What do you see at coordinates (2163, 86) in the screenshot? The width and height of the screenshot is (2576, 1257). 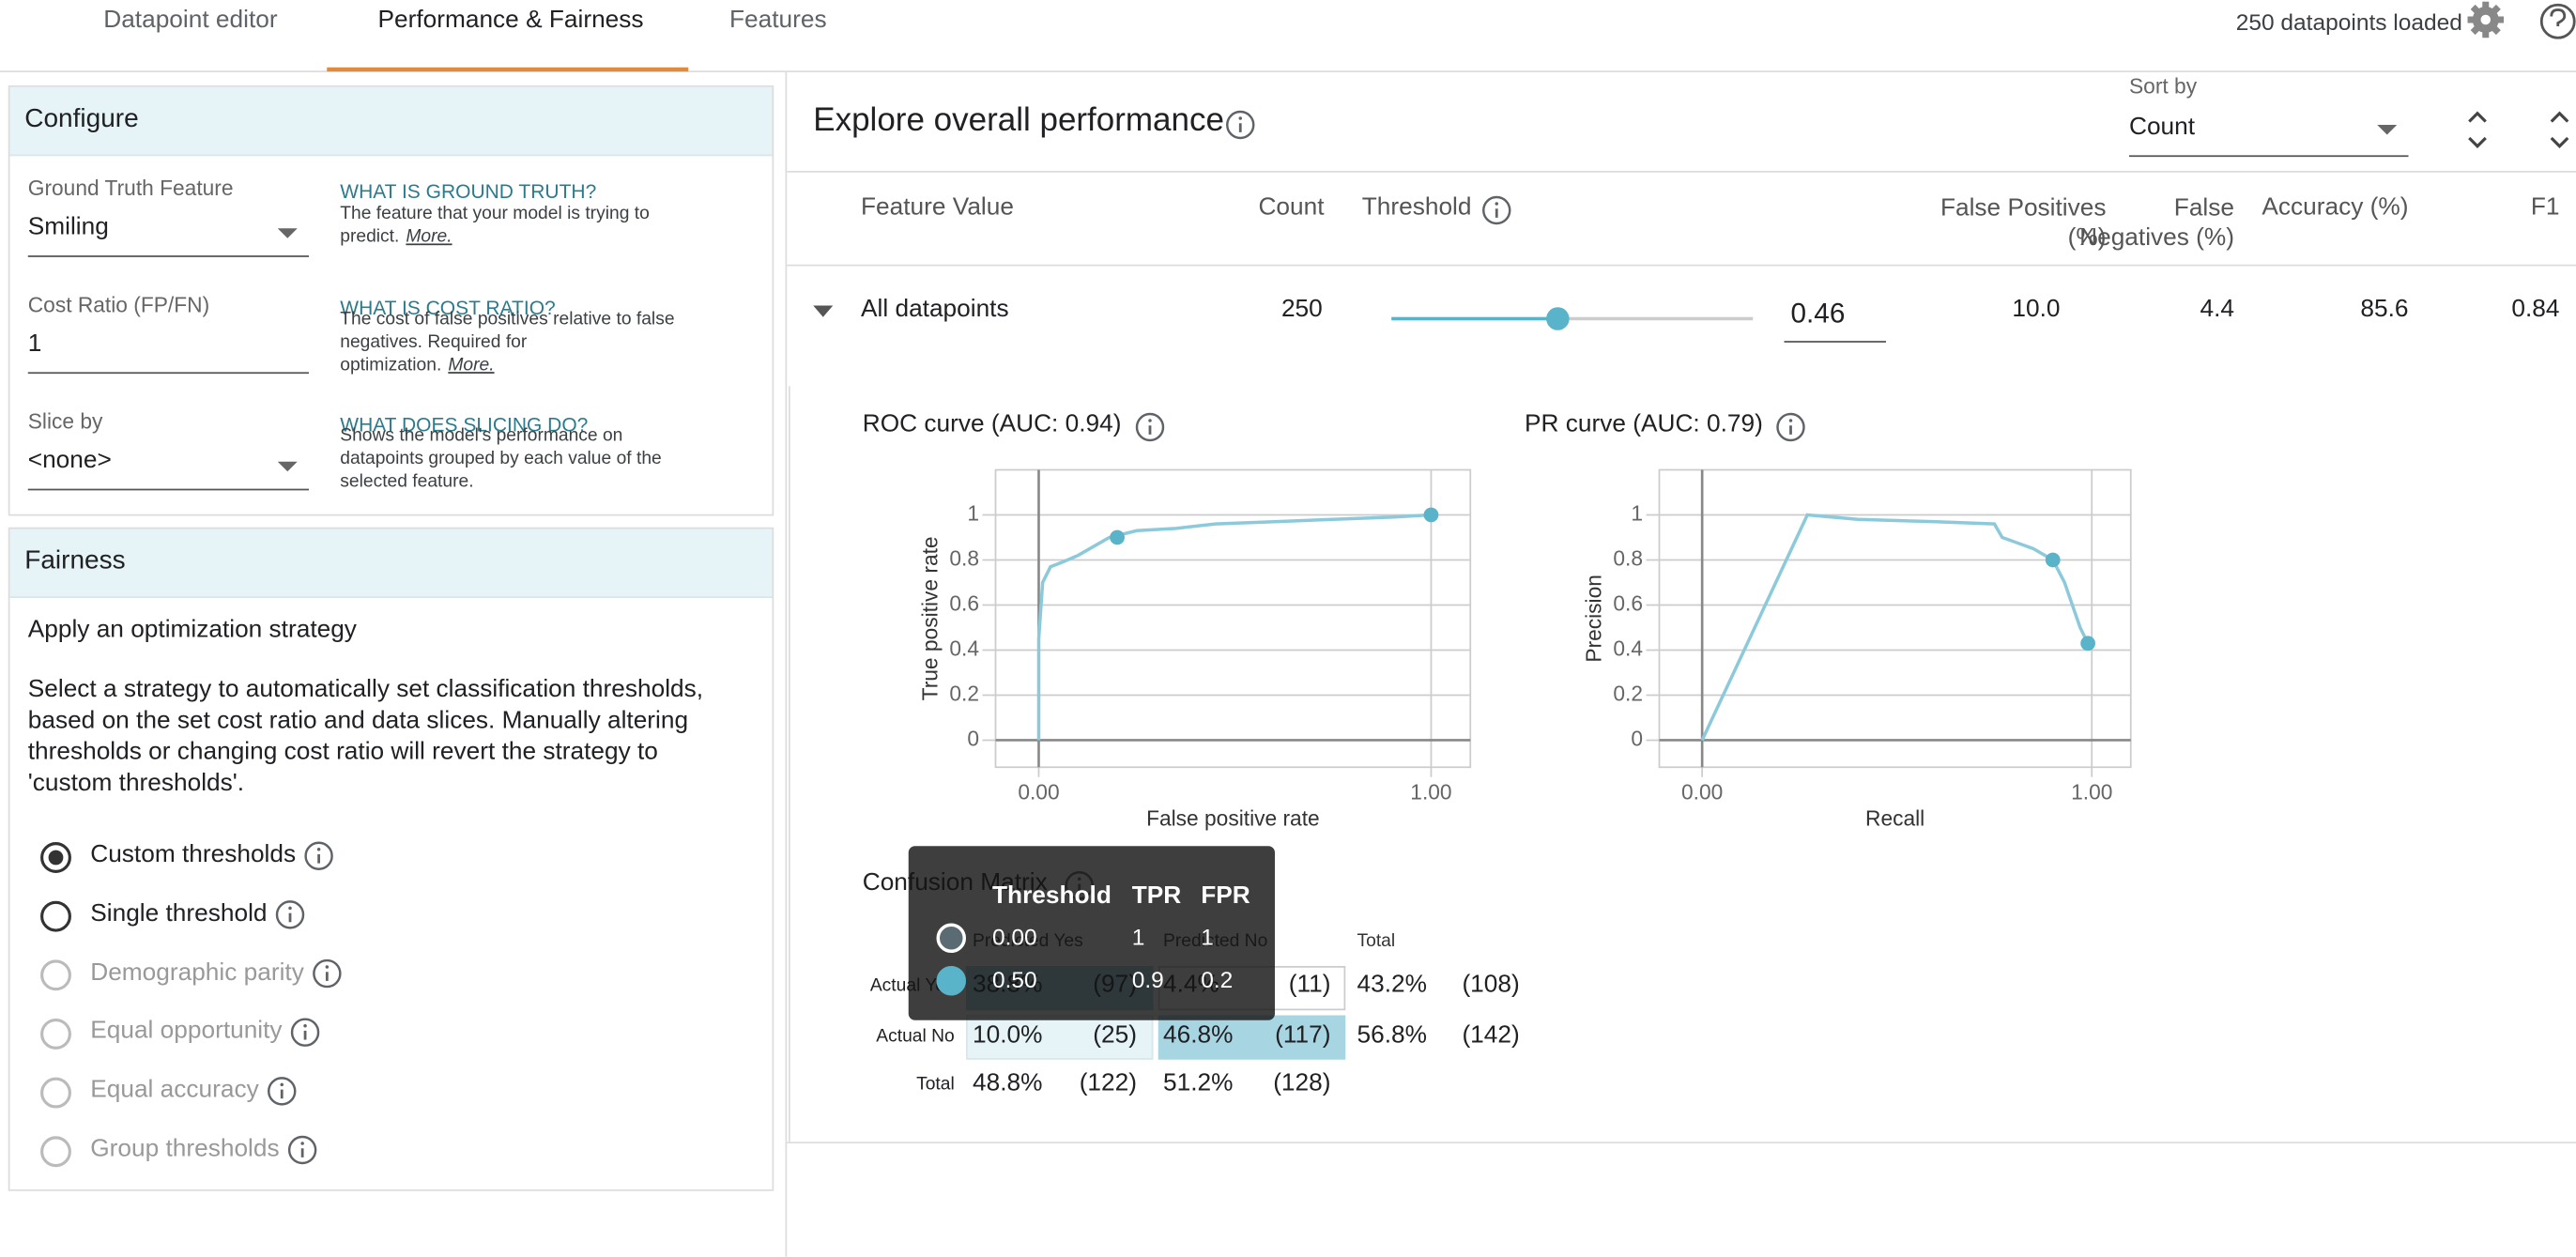 I see `sort-label: Sort by` at bounding box center [2163, 86].